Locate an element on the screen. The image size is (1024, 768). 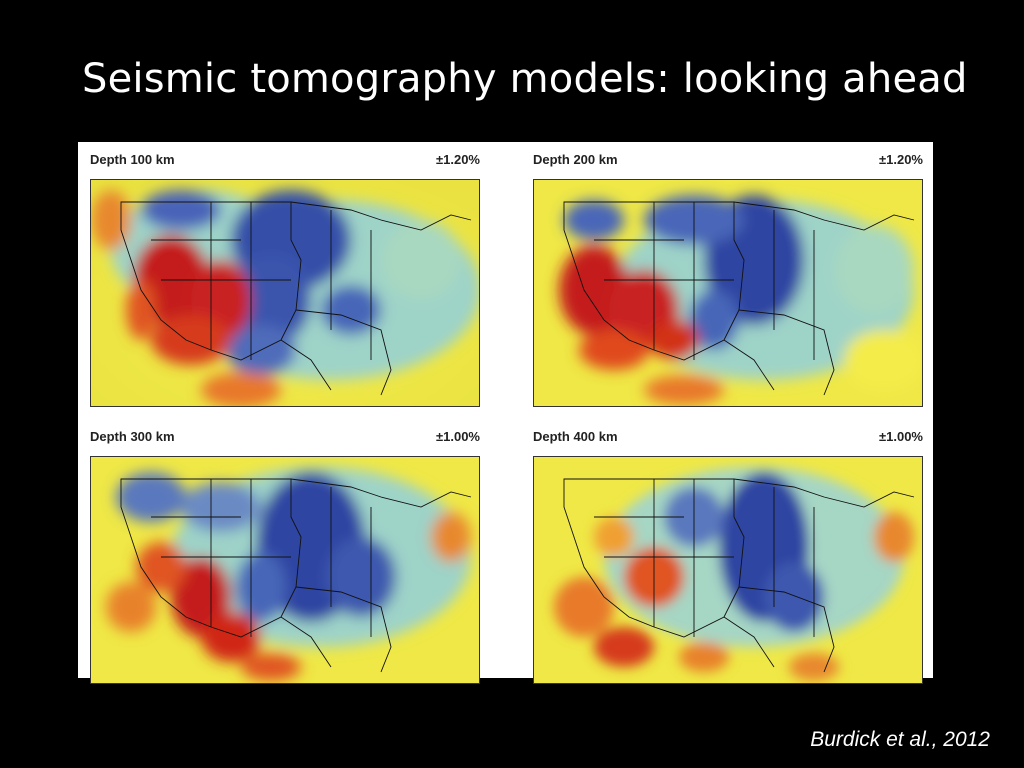
citation: Burdick et al., 2012 is located at coordinates (900, 739).